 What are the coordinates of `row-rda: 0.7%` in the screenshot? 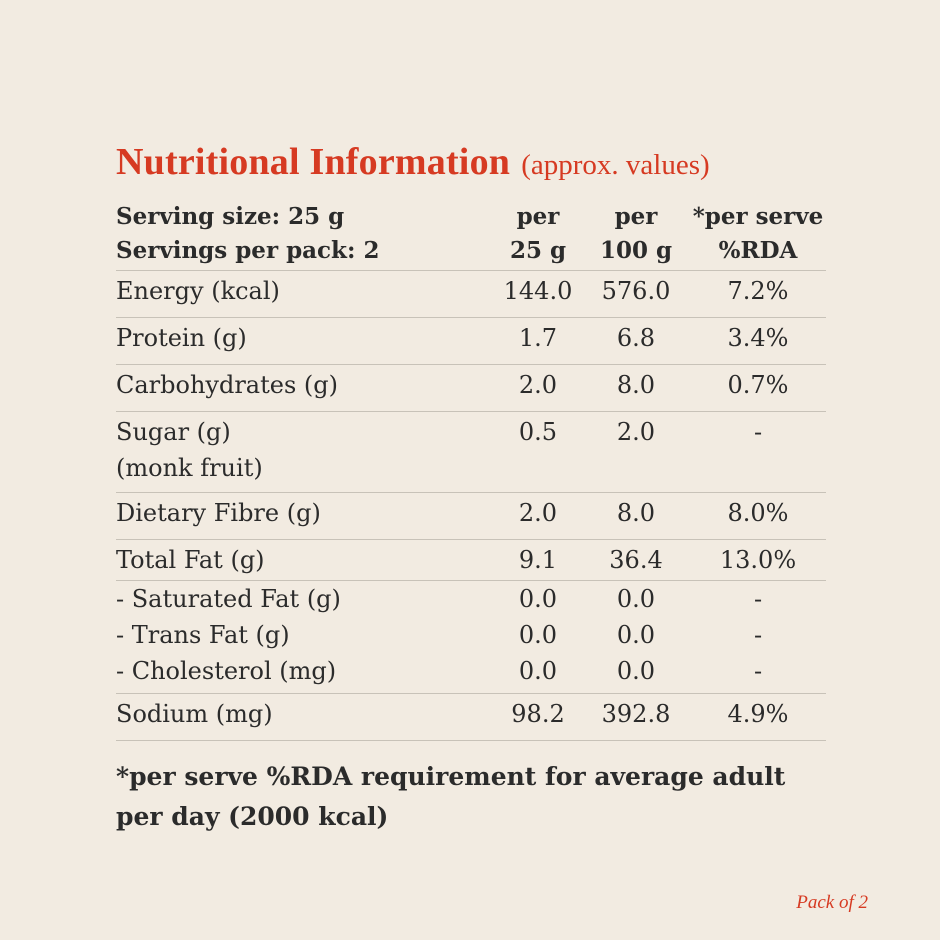 It's located at (758, 385).